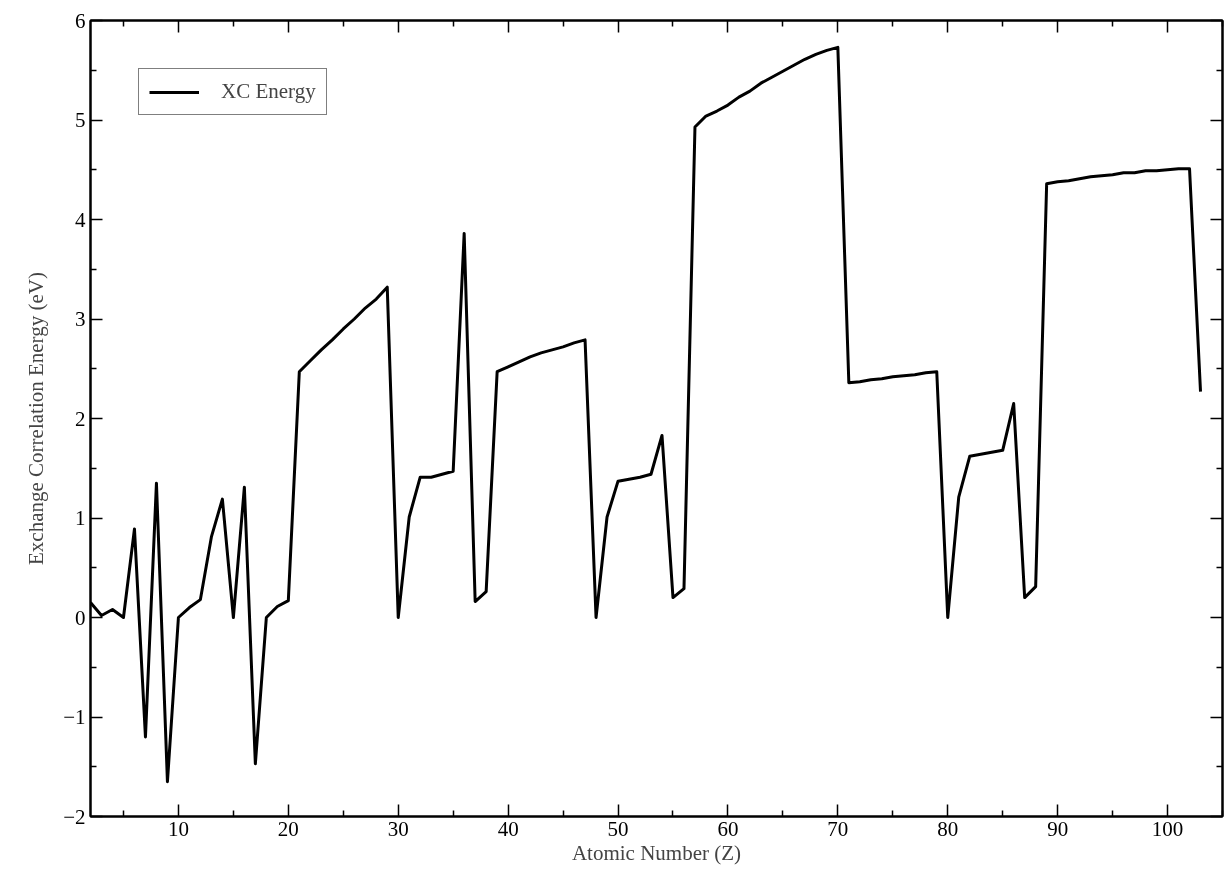  Describe the element at coordinates (838, 828) in the screenshot. I see `x-tick-label: 70` at that location.